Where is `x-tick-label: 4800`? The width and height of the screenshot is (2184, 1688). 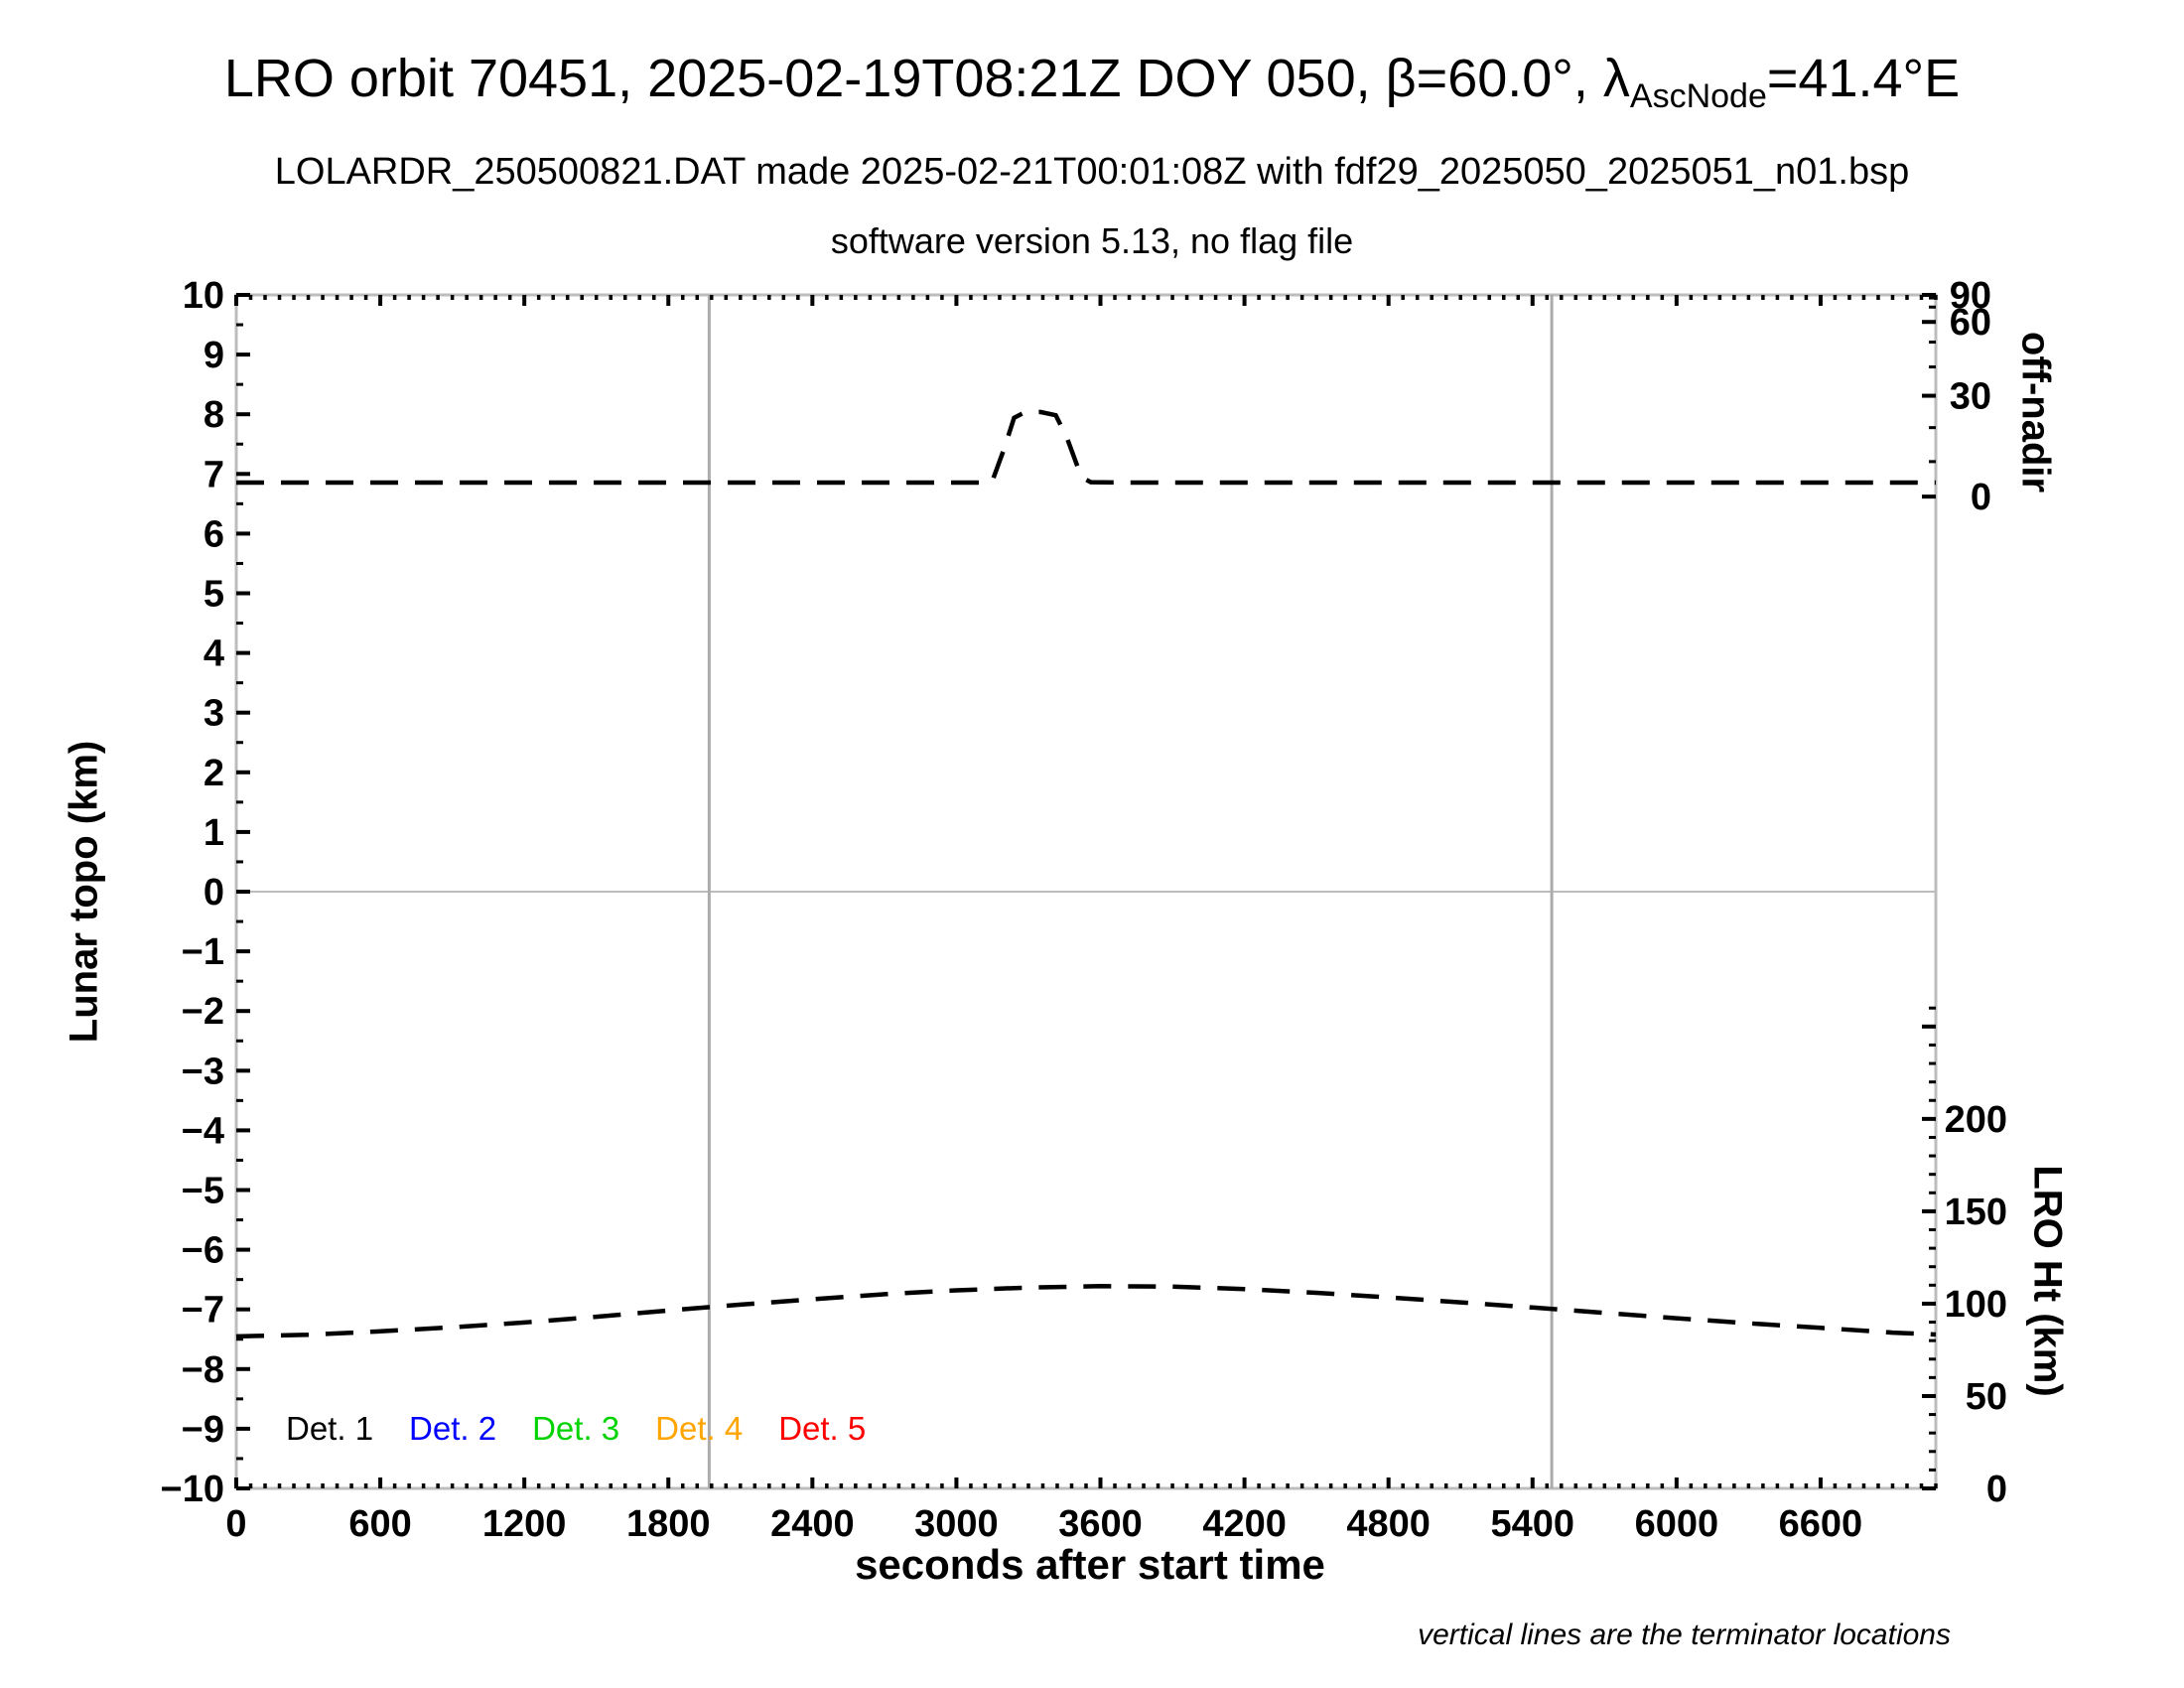 x-tick-label: 4800 is located at coordinates (1388, 1524).